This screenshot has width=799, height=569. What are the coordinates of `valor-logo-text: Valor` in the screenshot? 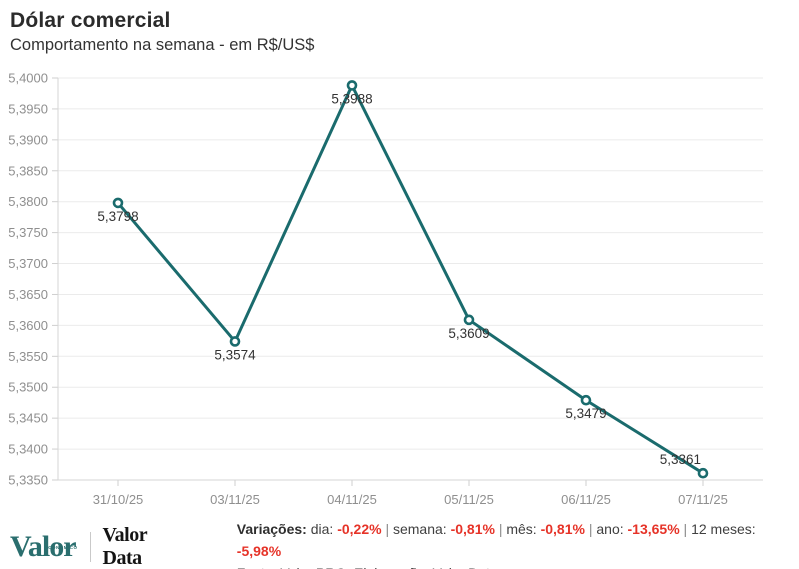 It's located at (43, 546).